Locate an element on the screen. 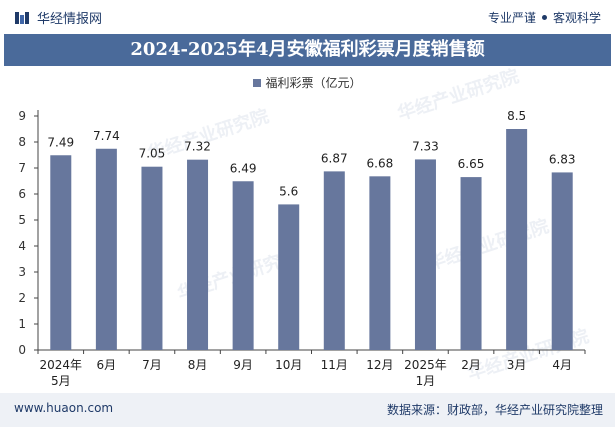 This screenshot has width=615, height=427. y-tick-label: 7 is located at coordinates (22, 168).